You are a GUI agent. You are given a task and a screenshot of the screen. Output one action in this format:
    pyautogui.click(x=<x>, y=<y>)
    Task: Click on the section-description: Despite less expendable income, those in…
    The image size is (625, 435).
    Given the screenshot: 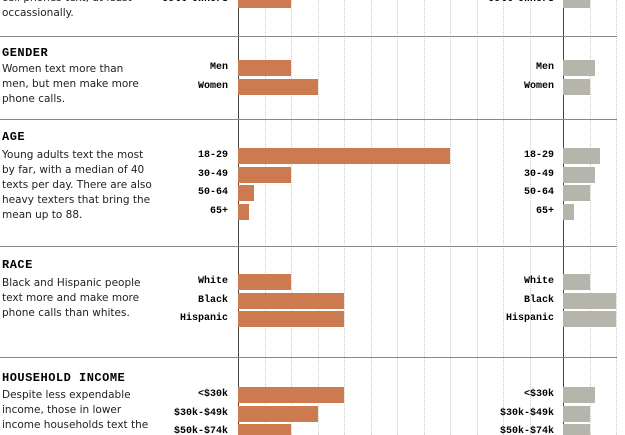 What is the action you would take?
    pyautogui.click(x=75, y=410)
    